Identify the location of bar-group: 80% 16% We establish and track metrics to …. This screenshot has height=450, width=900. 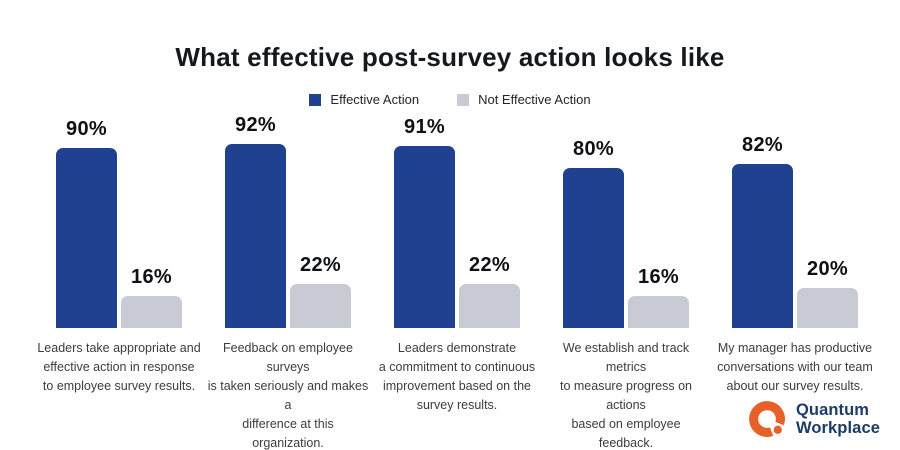
(626, 281).